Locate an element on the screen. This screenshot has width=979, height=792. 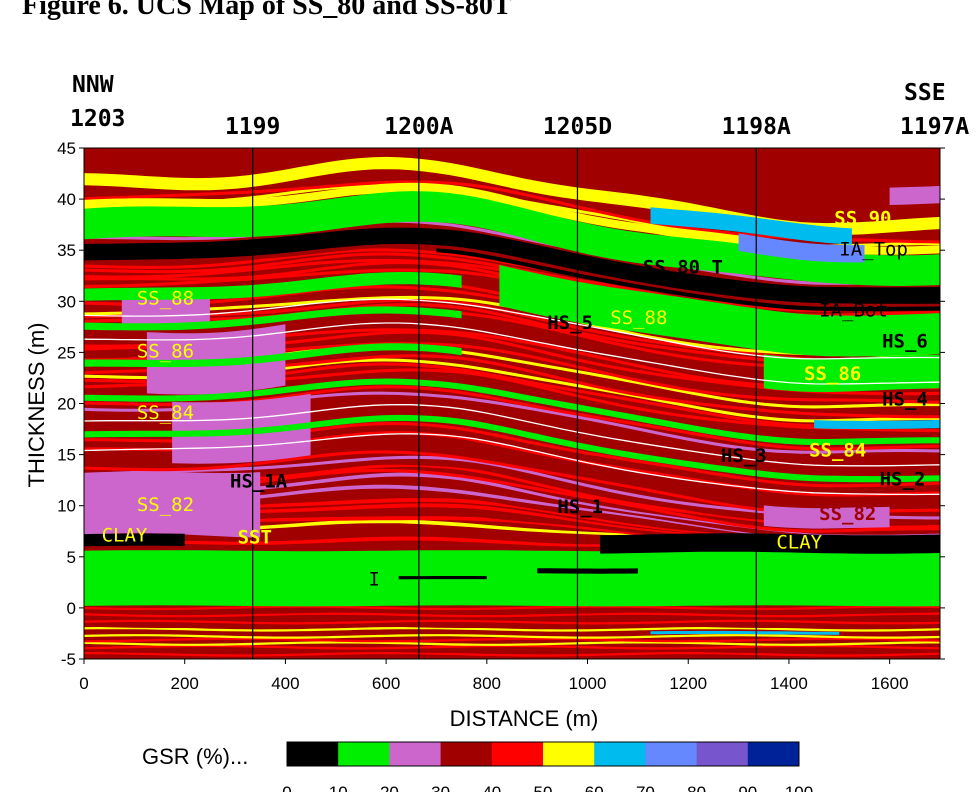
y-tick-label: 10 is located at coordinates (66, 506).